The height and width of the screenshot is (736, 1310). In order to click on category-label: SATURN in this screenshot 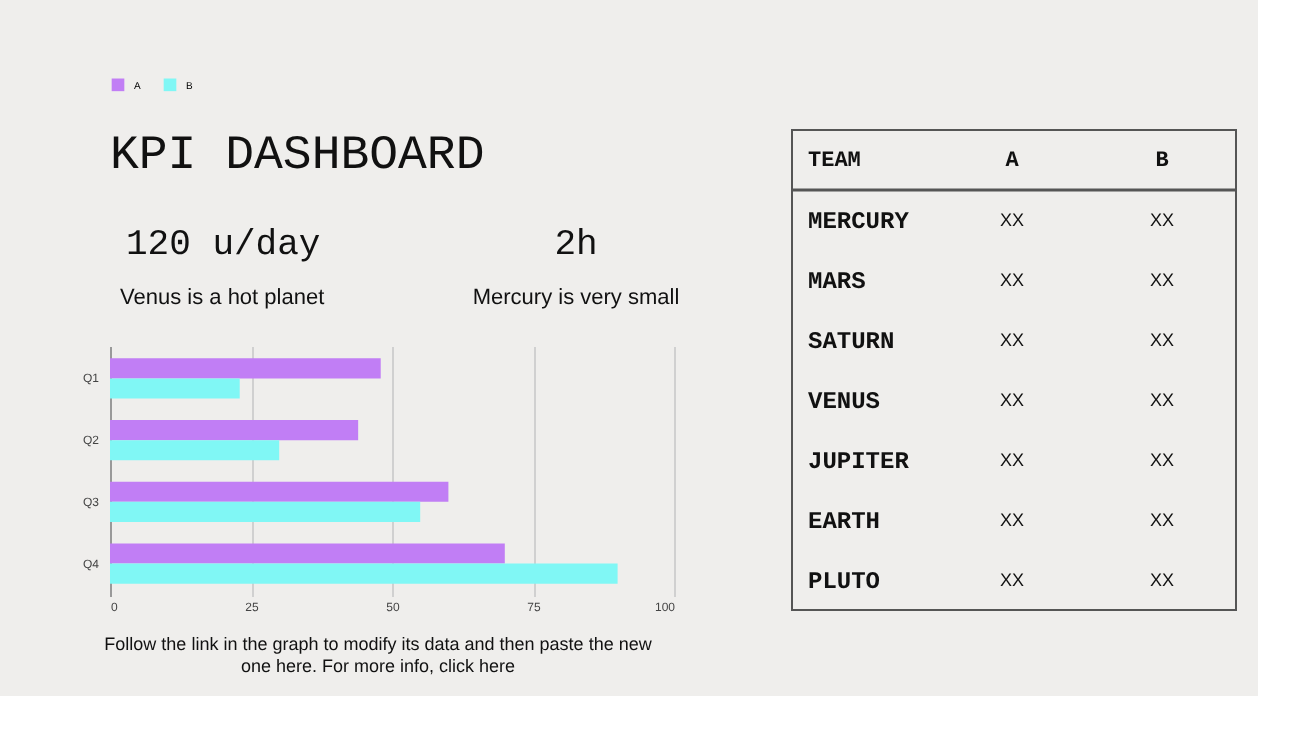, I will do `click(851, 342)`.